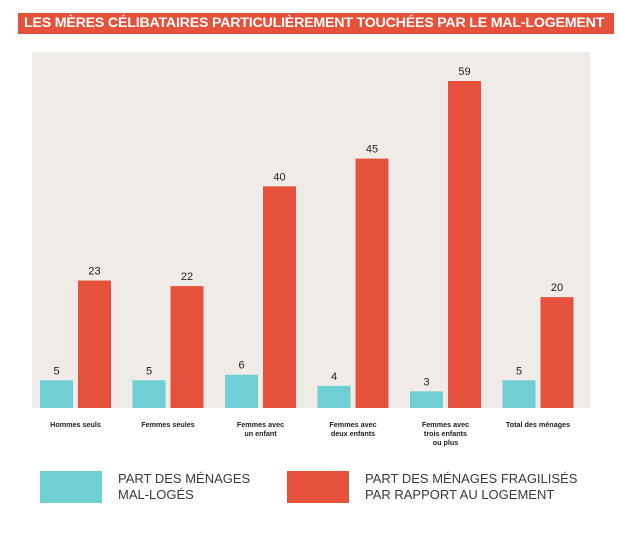 The image size is (620, 536). What do you see at coordinates (71, 487) in the screenshot?
I see `legend-swatch-mal-loges` at bounding box center [71, 487].